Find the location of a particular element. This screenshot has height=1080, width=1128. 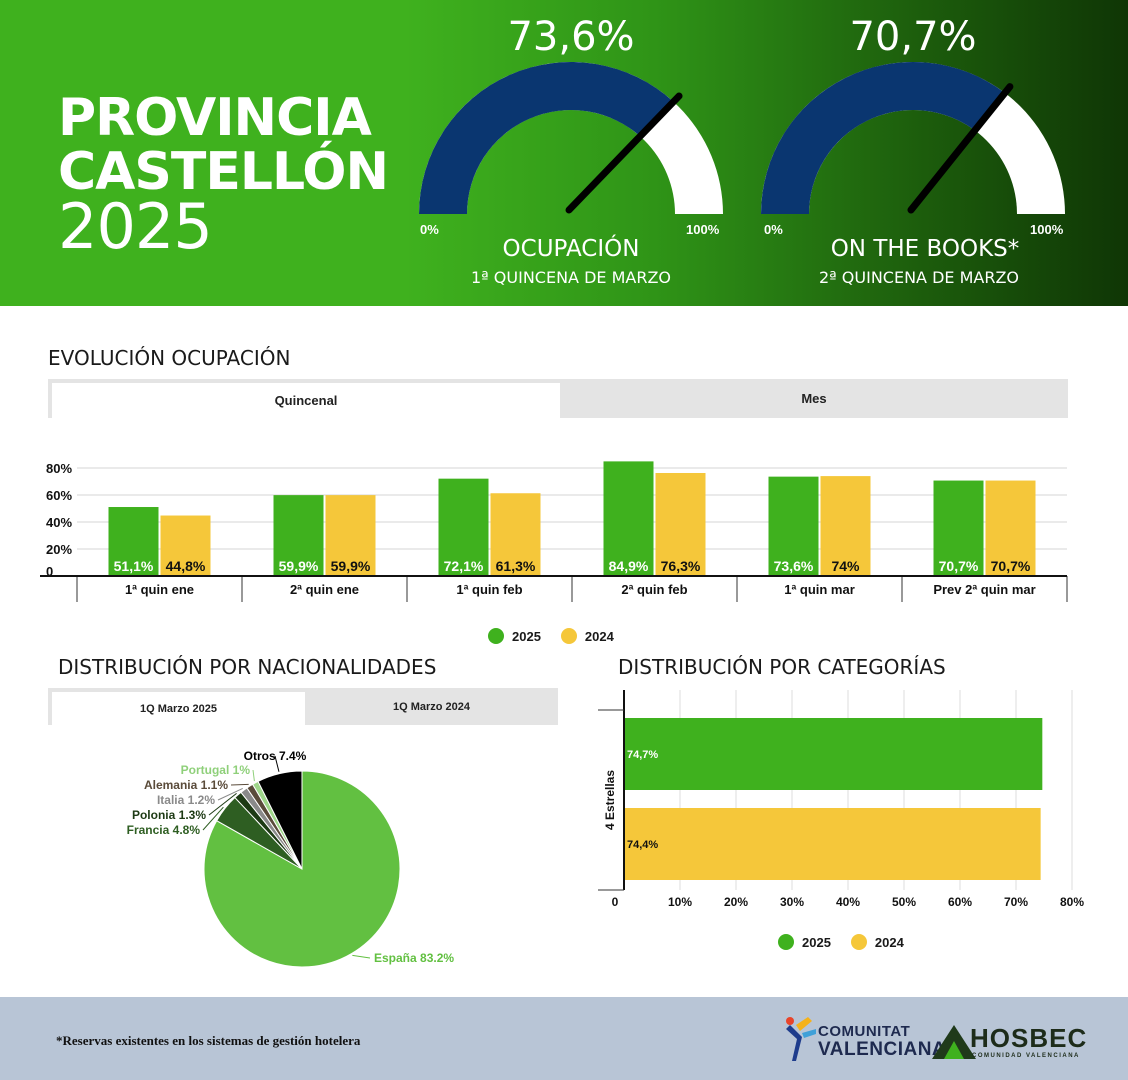

y-tick-label: 60% is located at coordinates (59, 495).